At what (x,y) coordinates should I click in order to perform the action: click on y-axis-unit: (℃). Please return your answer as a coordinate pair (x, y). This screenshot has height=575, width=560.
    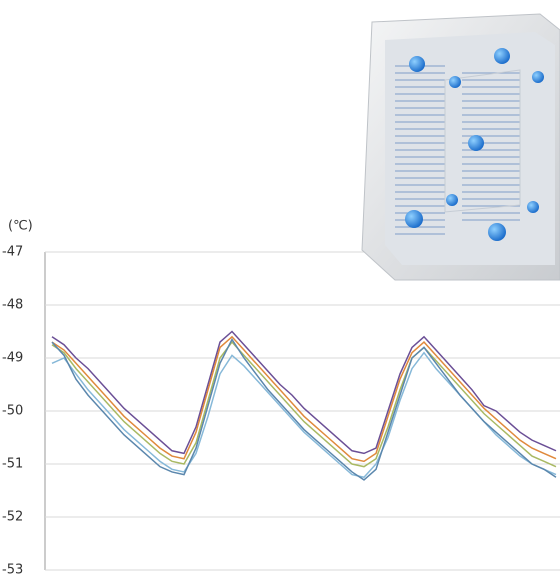
    Looking at the image, I should click on (20, 226).